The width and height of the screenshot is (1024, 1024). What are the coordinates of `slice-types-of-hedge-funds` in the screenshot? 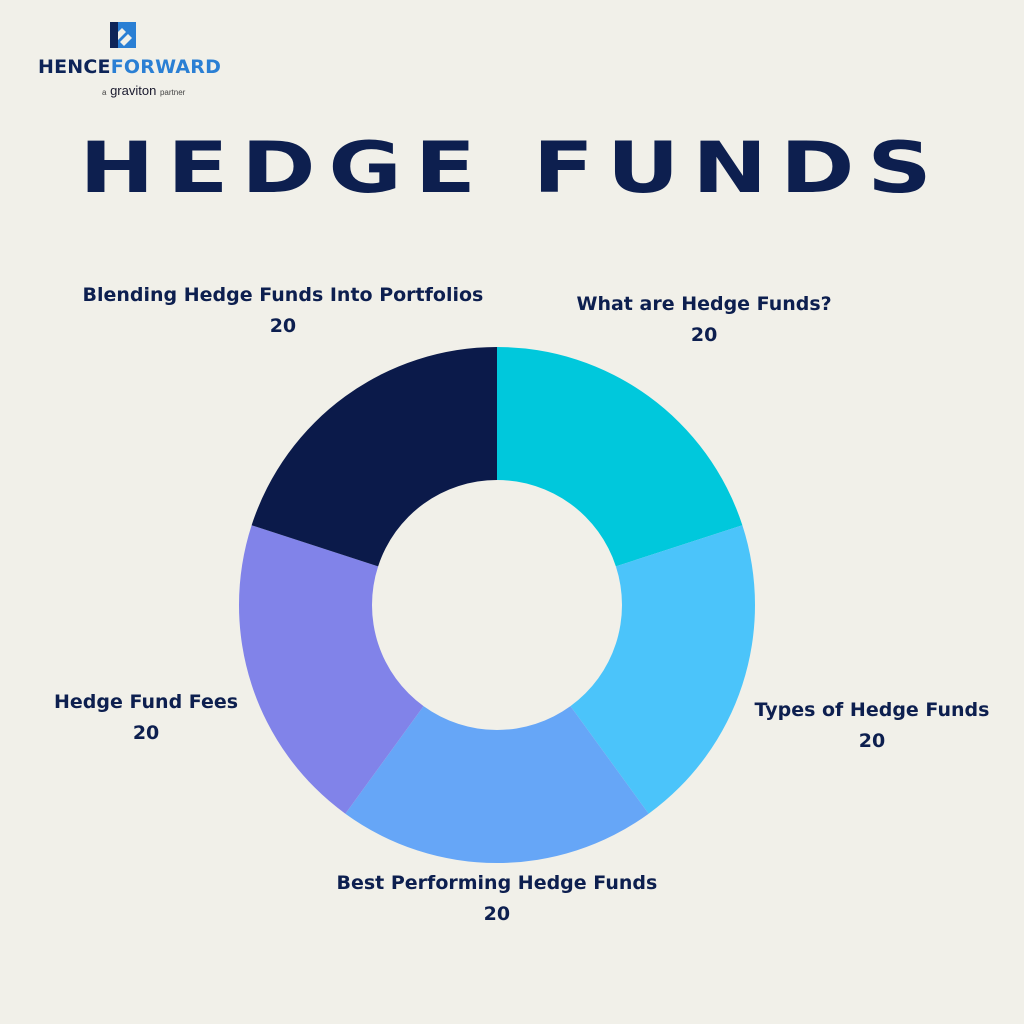 It's located at (662, 669).